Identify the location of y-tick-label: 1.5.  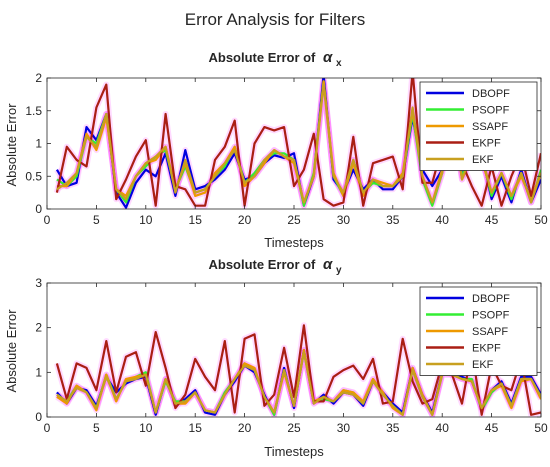
(33, 111).